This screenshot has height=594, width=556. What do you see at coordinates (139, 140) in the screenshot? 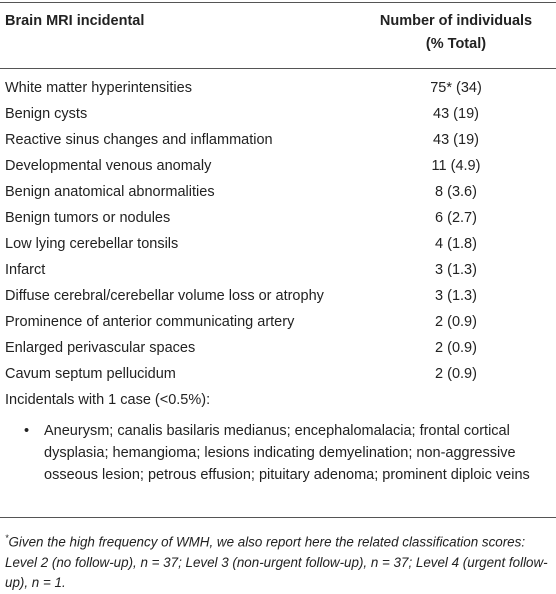
I see `row-label: Reactive sinus changes and inflammation` at bounding box center [139, 140].